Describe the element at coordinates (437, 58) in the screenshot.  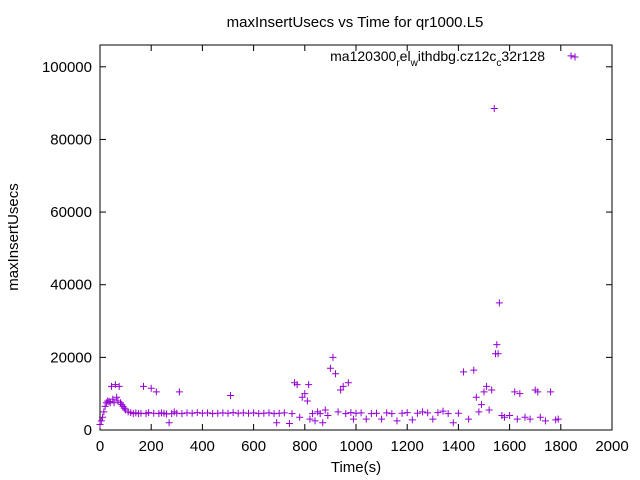
I see `legend-label: ma120300relwithdbg.cz12cc32r128` at that location.